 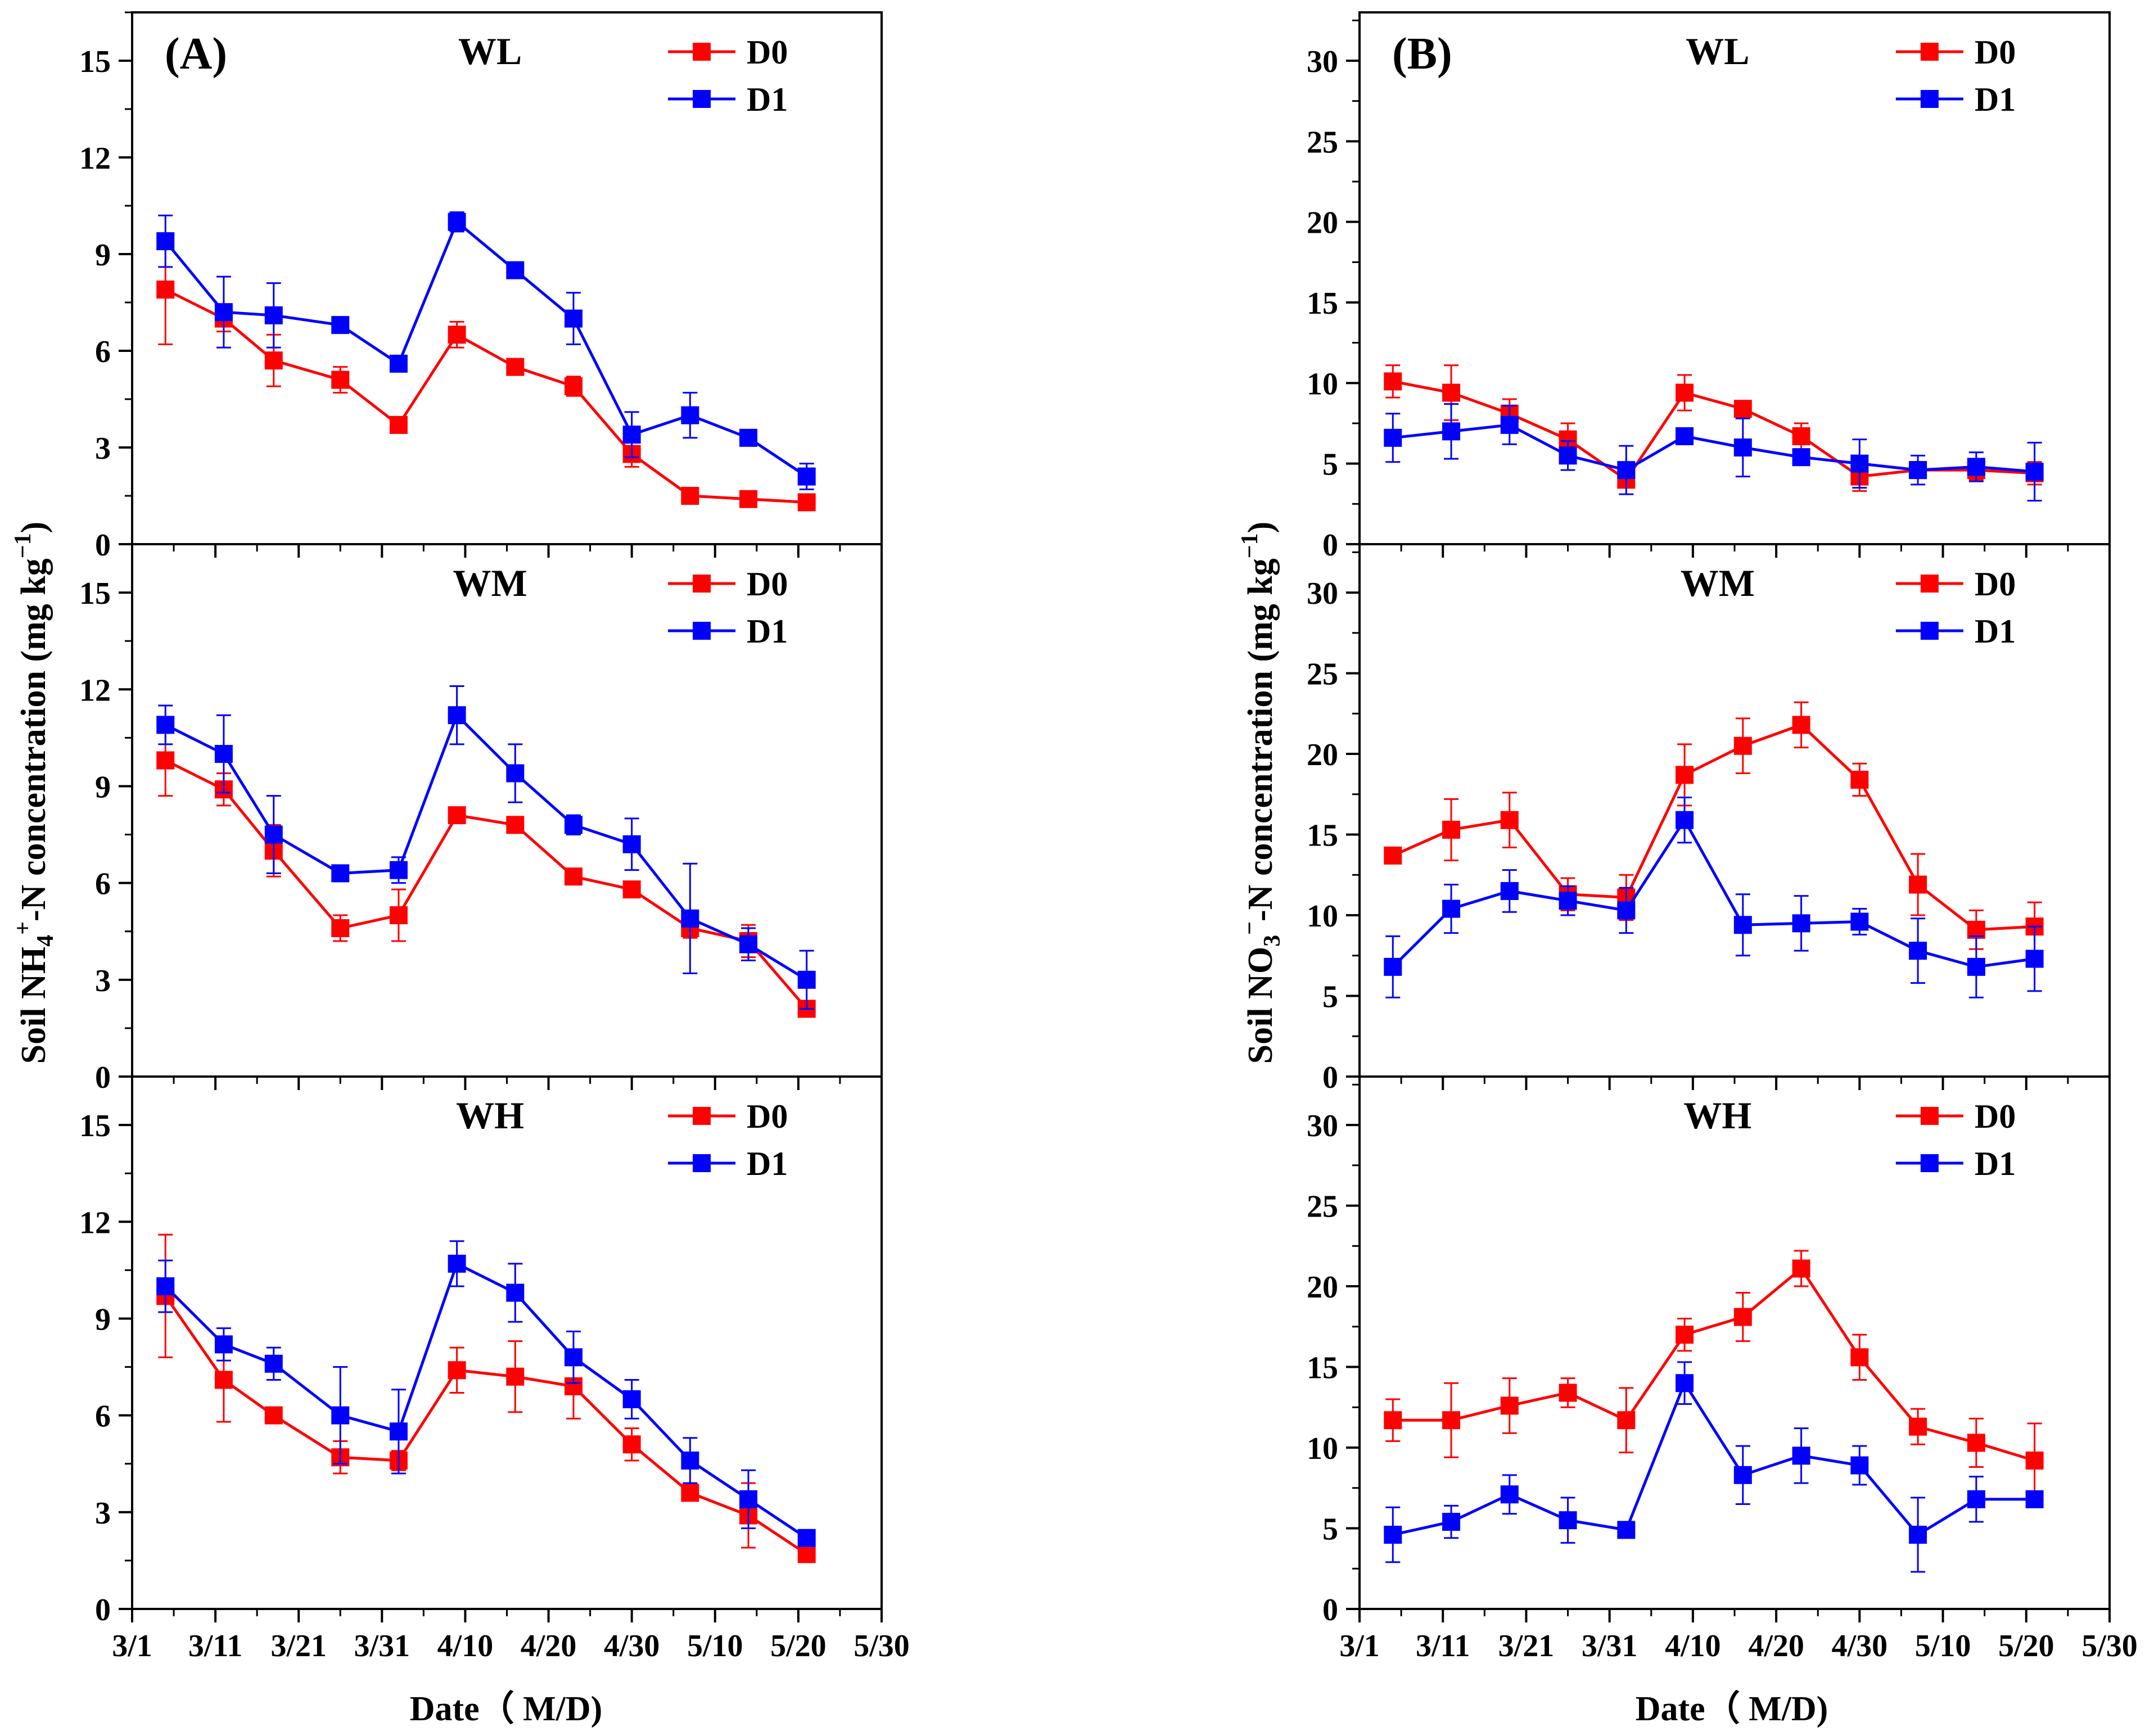 What do you see at coordinates (382, 1646) in the screenshot?
I see `a-wh-x-tick-label: 3/31` at bounding box center [382, 1646].